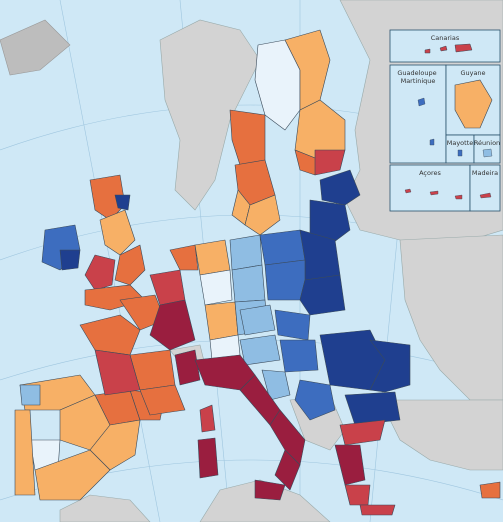 The height and width of the screenshot is (522, 503). Describe the element at coordinates (335, 207) in the screenshot. I see `baltic-regions` at that location.